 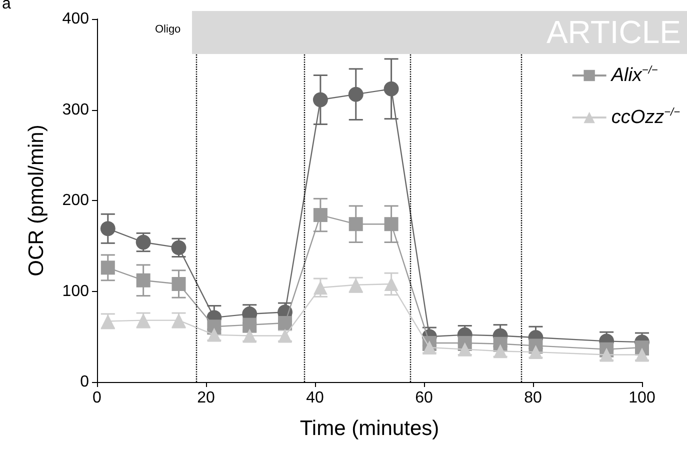 I want to click on y-tick-label: 200, so click(x=76, y=200).